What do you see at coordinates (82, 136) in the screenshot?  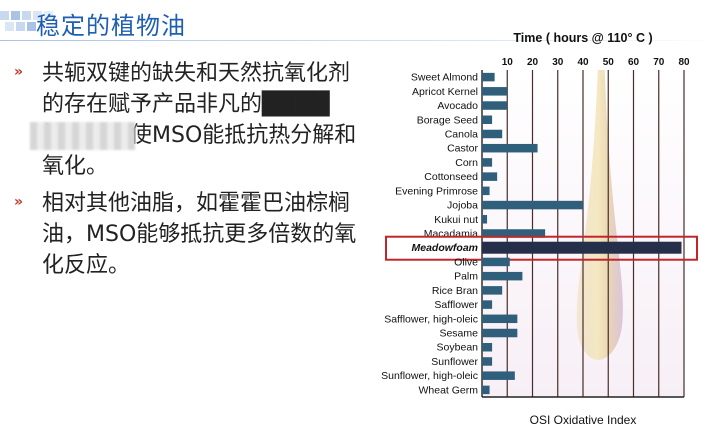 I see `blurred-region` at bounding box center [82, 136].